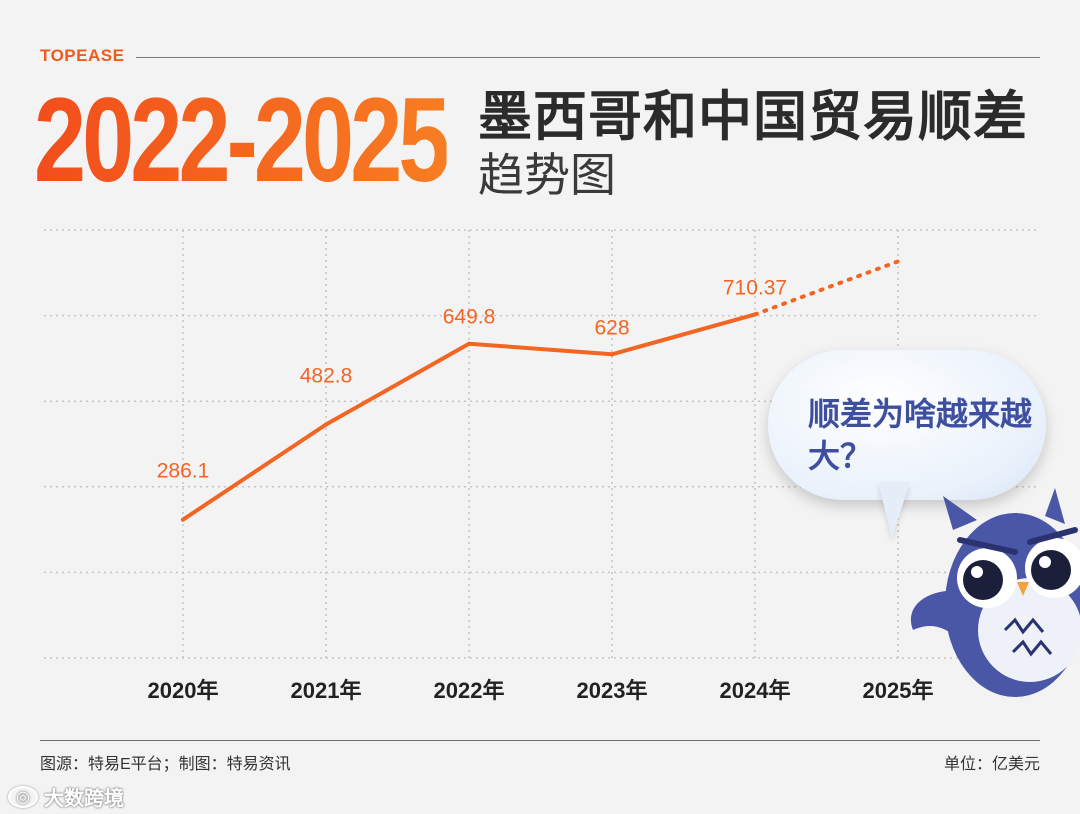 The width and height of the screenshot is (1080, 814). What do you see at coordinates (995, 592) in the screenshot?
I see `owl-mascot-icon` at bounding box center [995, 592].